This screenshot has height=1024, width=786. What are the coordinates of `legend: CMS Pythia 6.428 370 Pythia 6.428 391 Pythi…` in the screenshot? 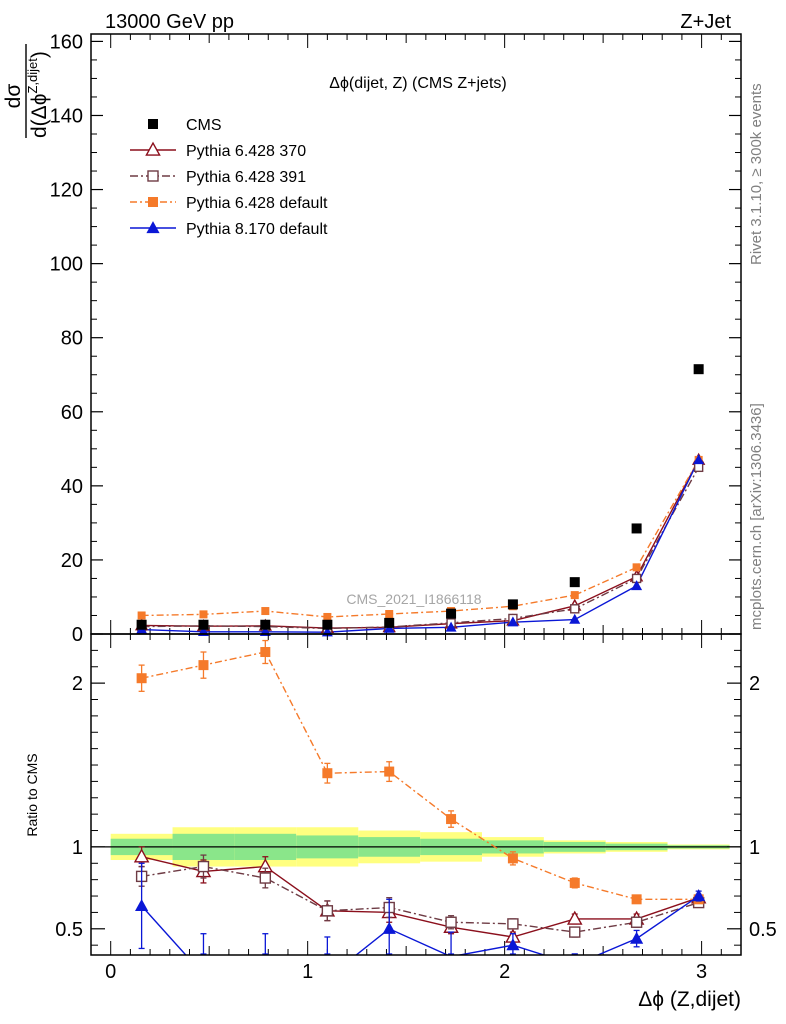 It's located at (229, 177).